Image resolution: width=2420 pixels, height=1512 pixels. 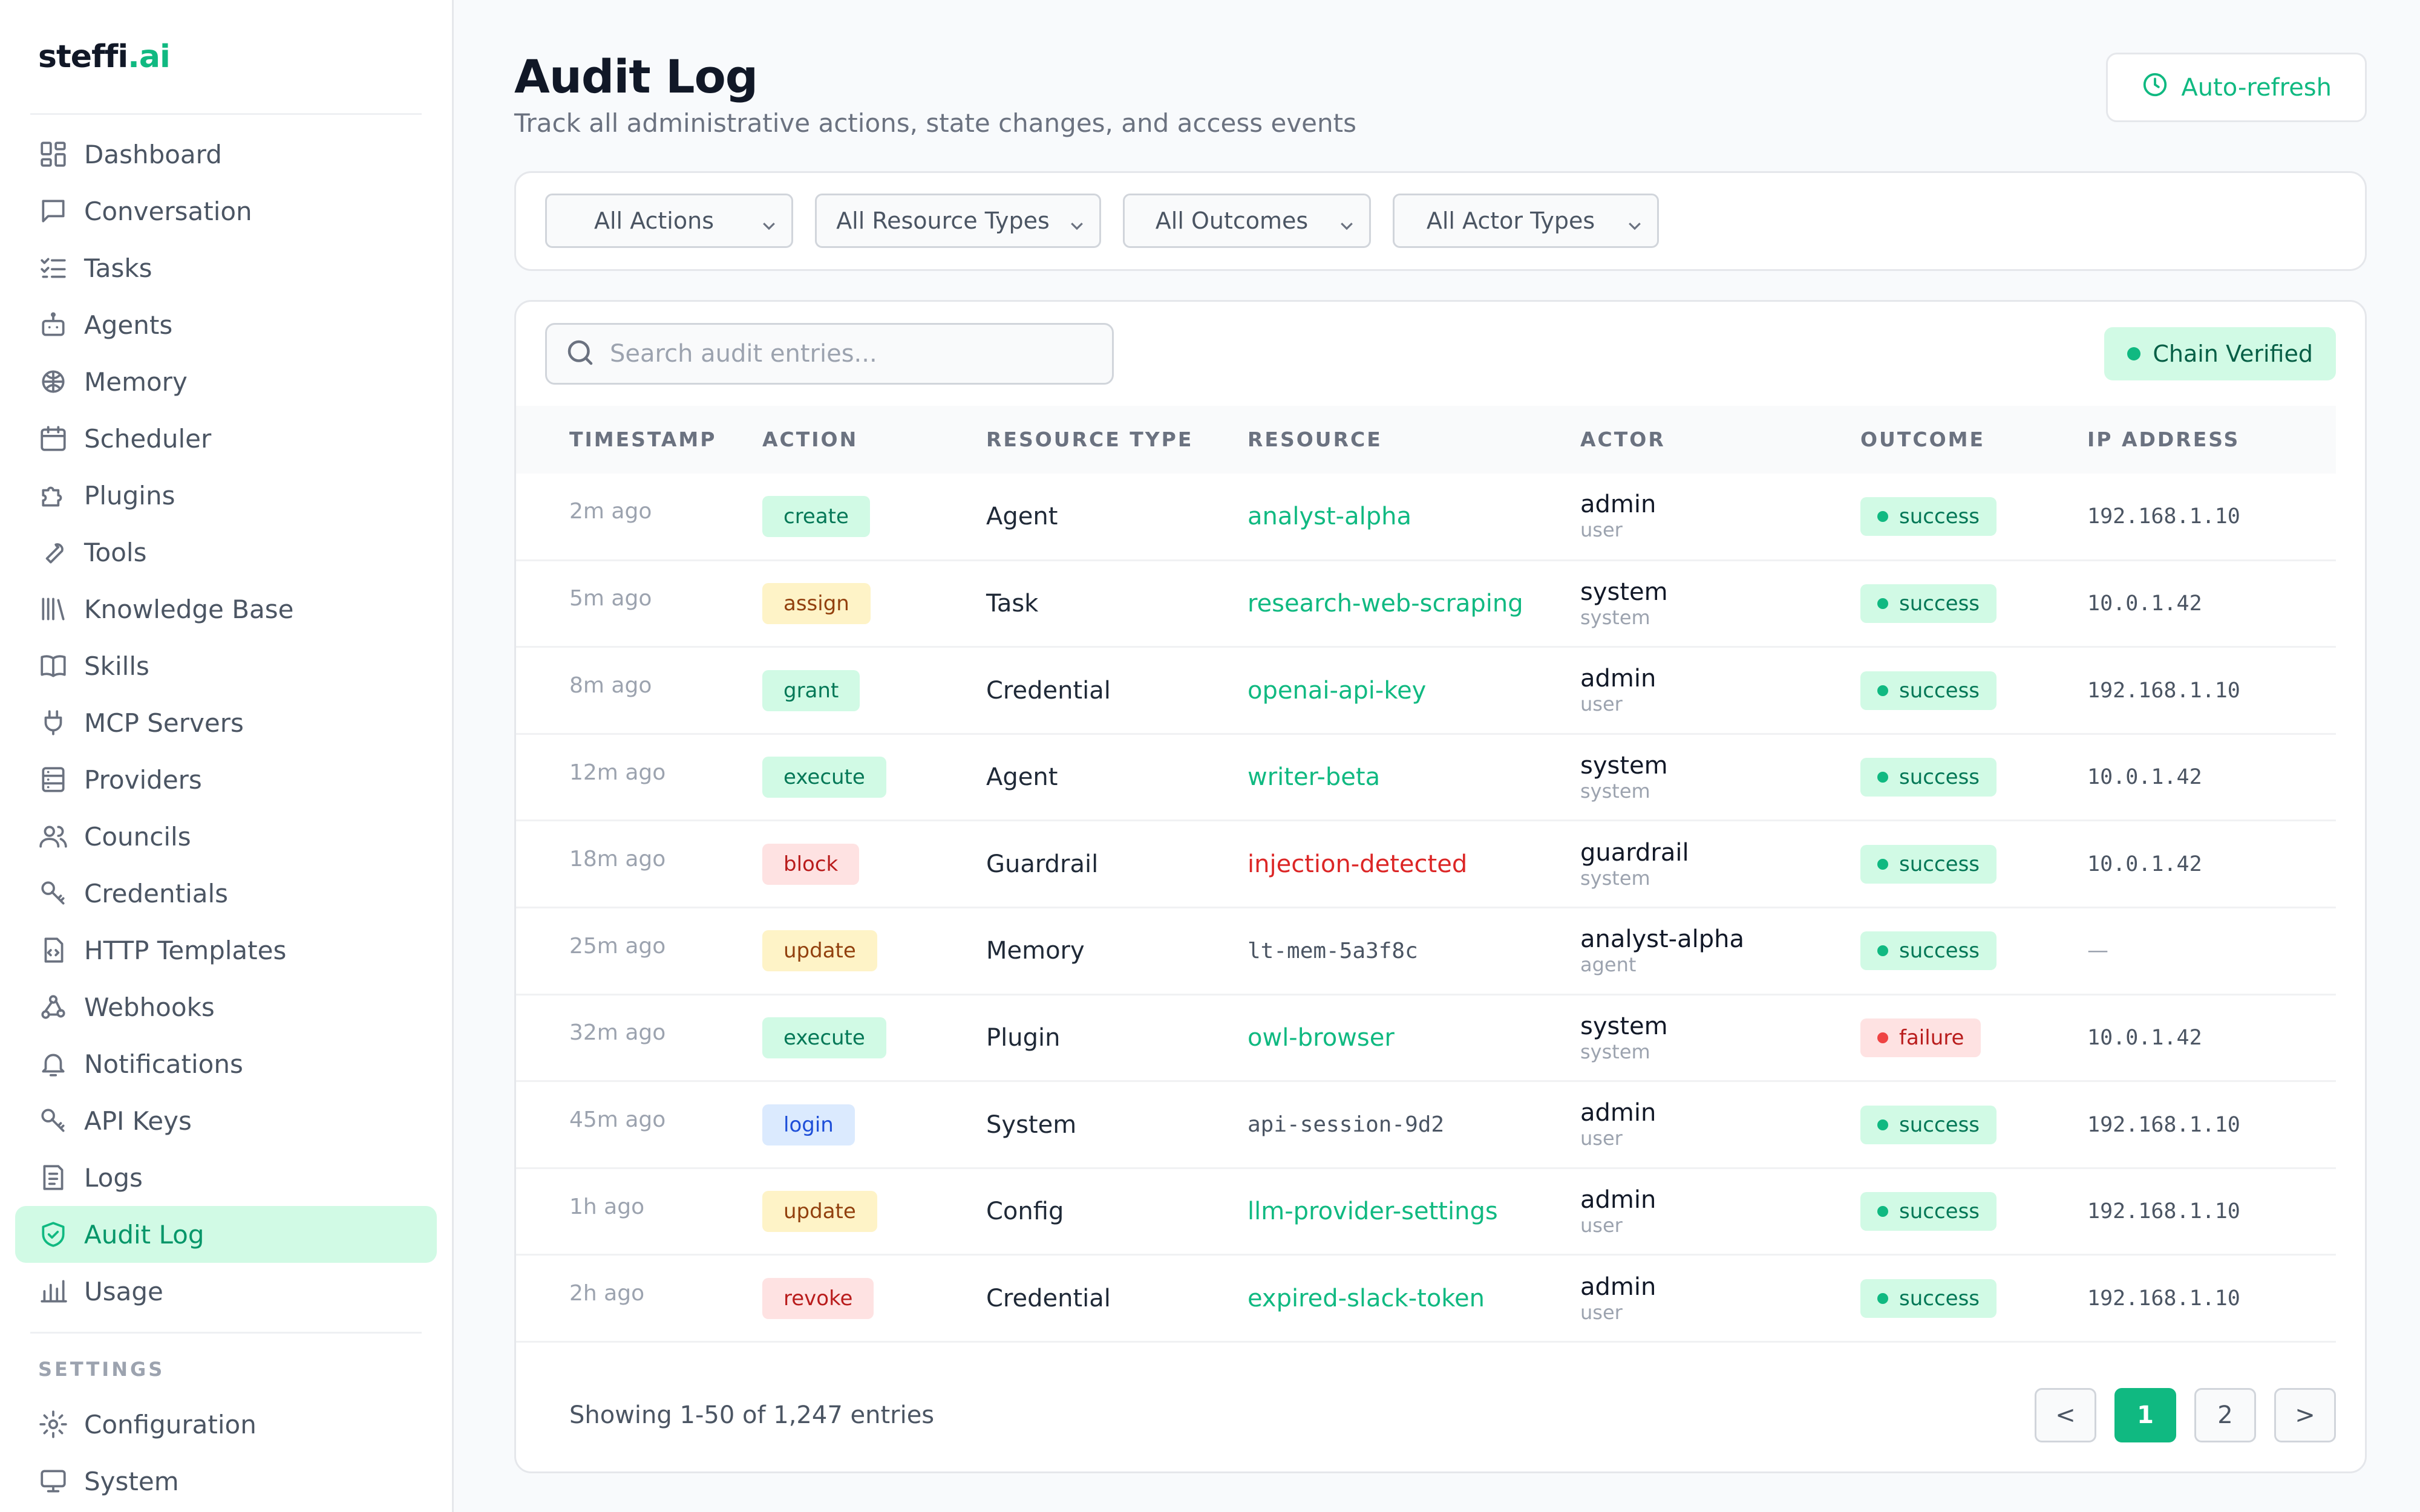 I want to click on sidebar-item-scheduler: Scheduler, so click(x=226, y=438).